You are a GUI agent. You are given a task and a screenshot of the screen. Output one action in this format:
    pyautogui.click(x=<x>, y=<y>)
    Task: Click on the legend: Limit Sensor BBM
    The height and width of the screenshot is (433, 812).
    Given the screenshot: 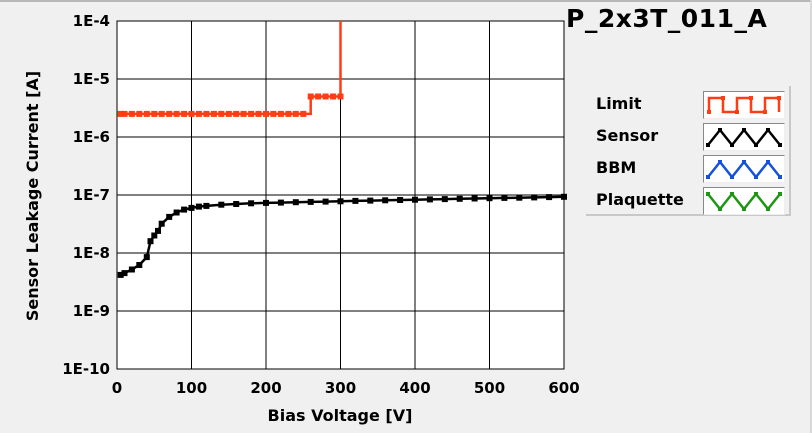 What is the action you would take?
    pyautogui.click(x=688, y=151)
    